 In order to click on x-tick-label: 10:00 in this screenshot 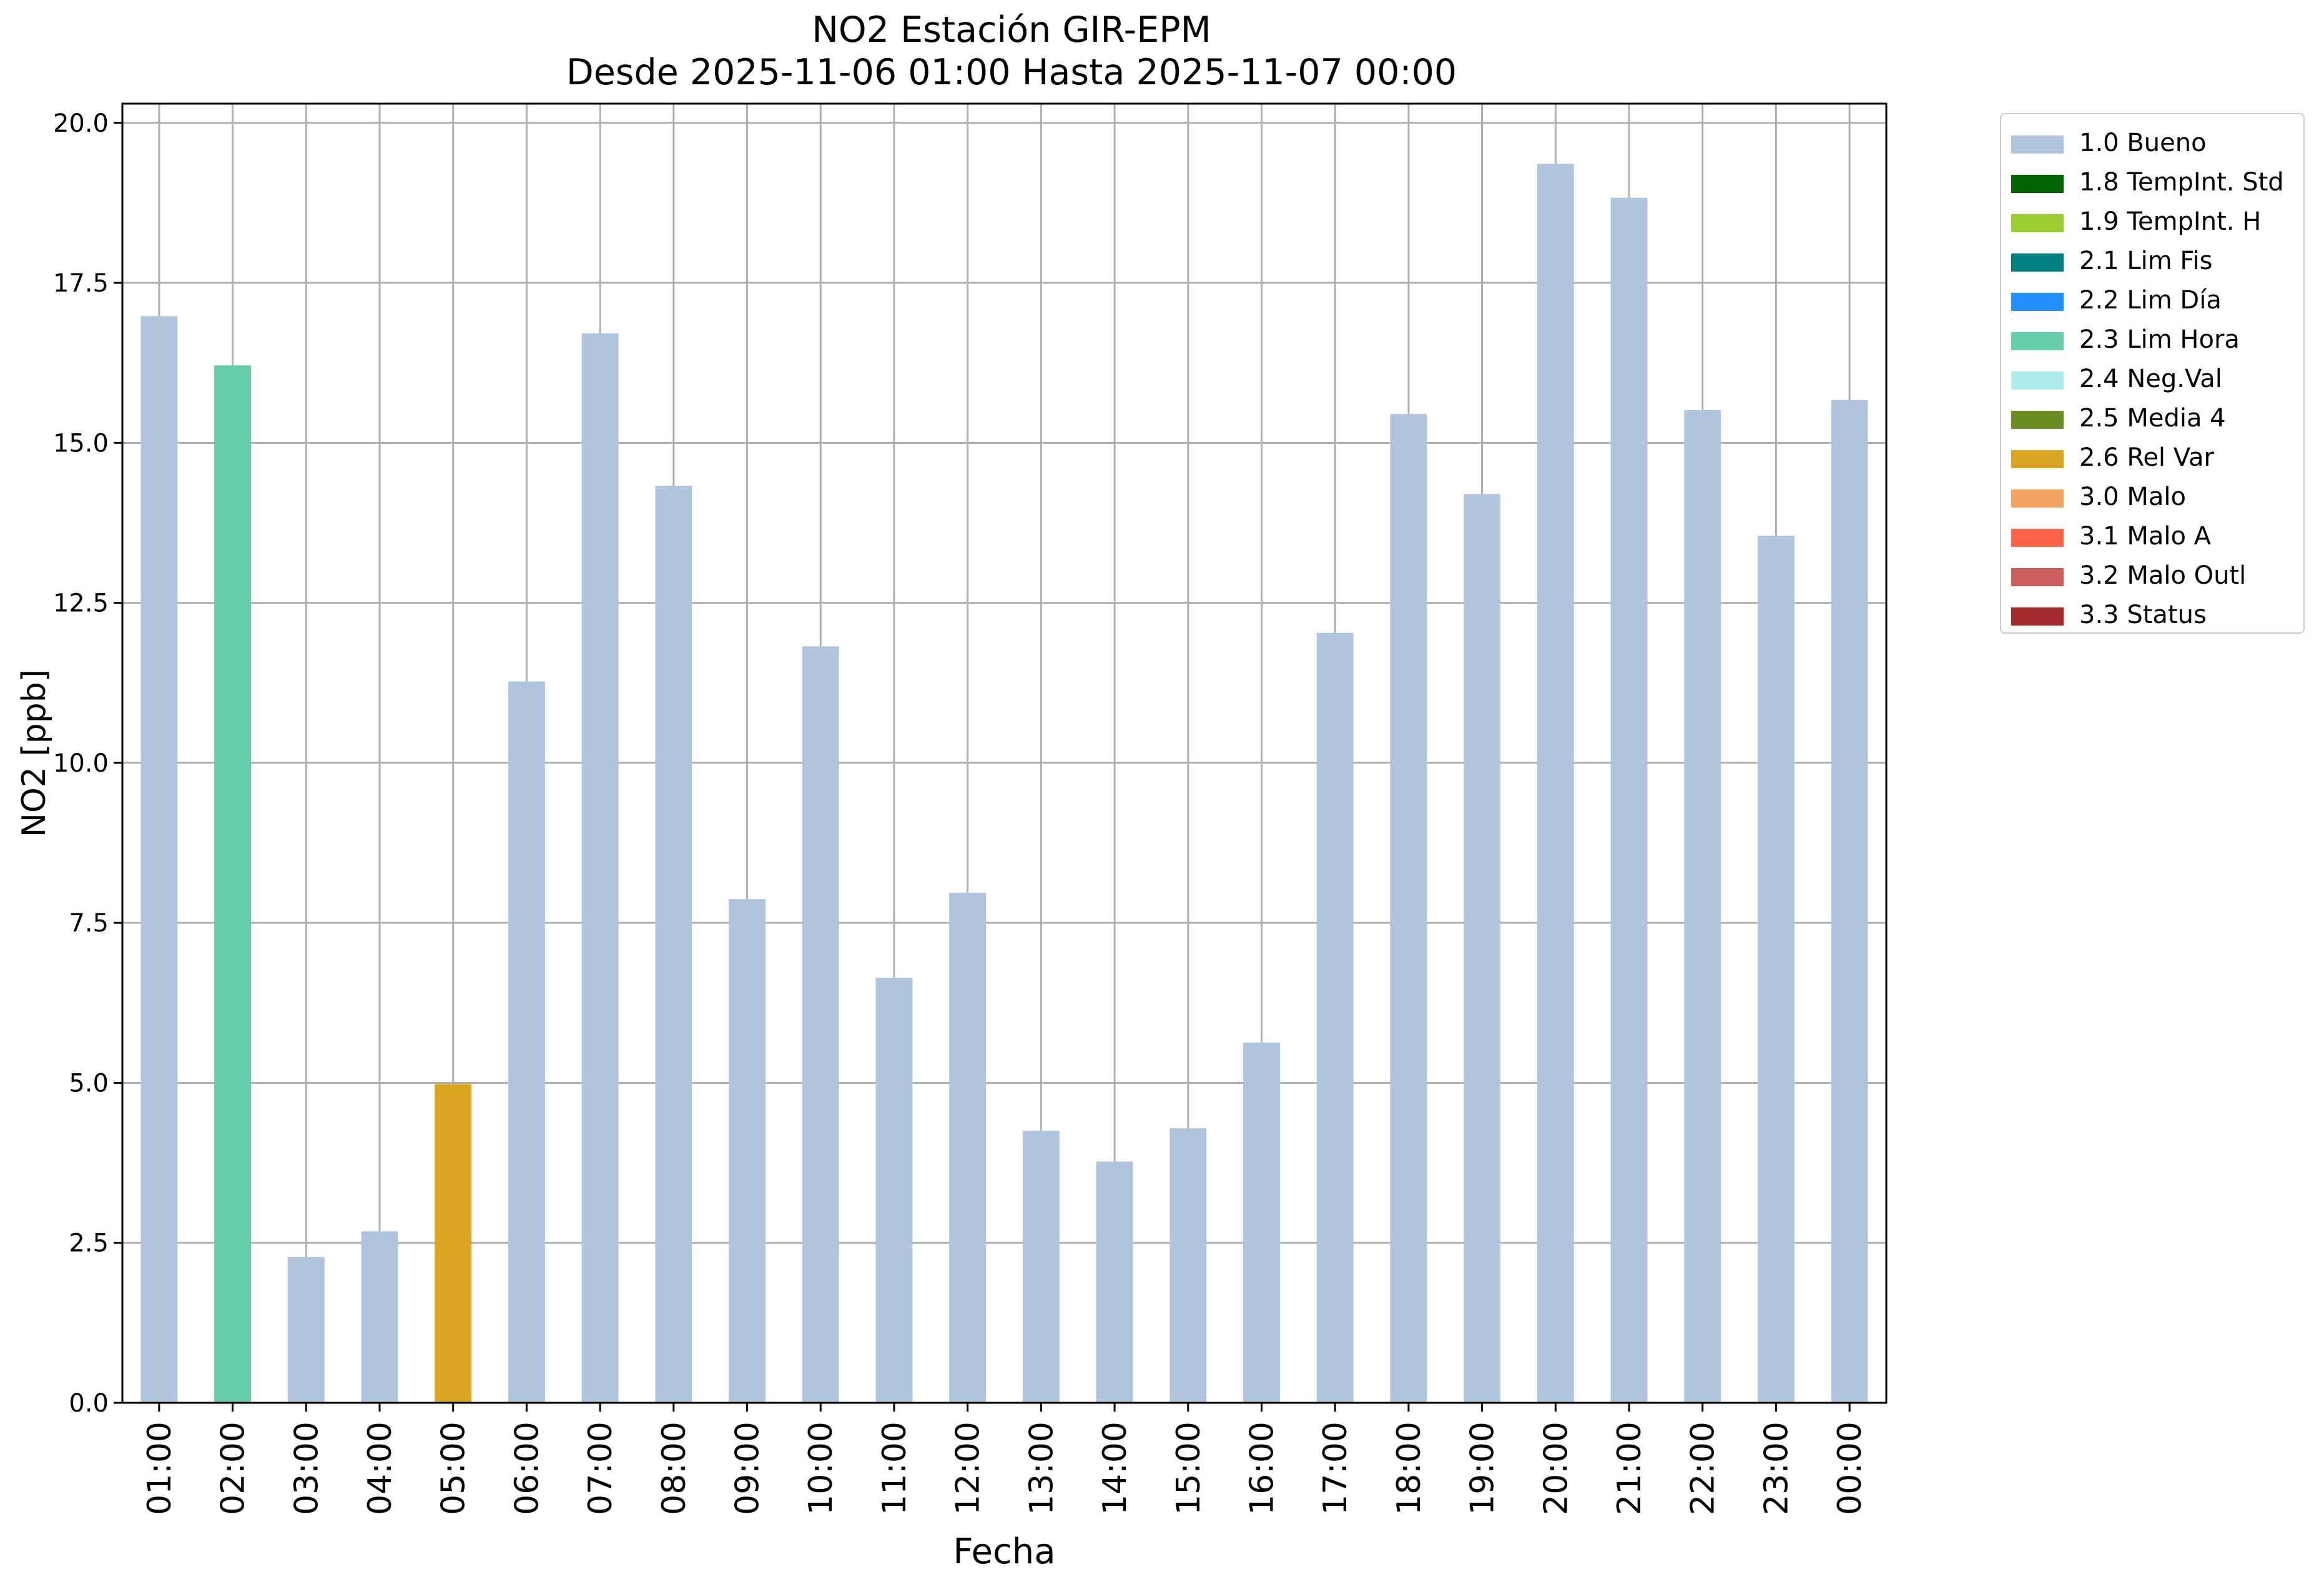, I will do `click(821, 1468)`.